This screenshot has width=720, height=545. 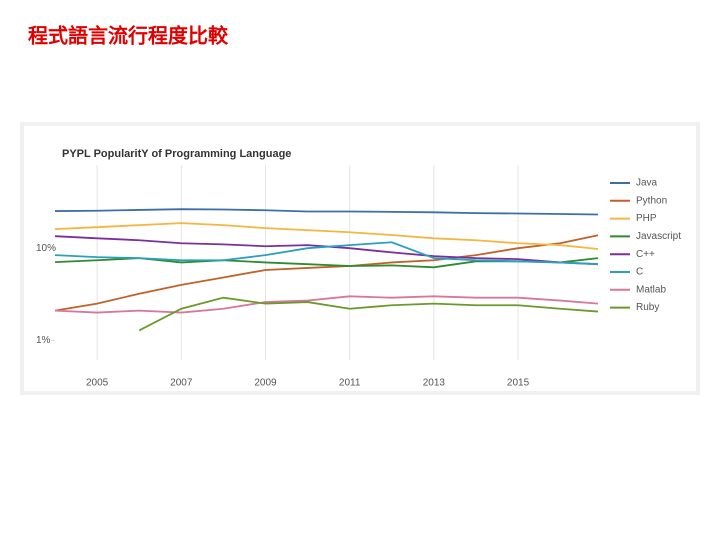 What do you see at coordinates (176, 154) in the screenshot?
I see `chart-title: PYPL PopularitY of Programming Language` at bounding box center [176, 154].